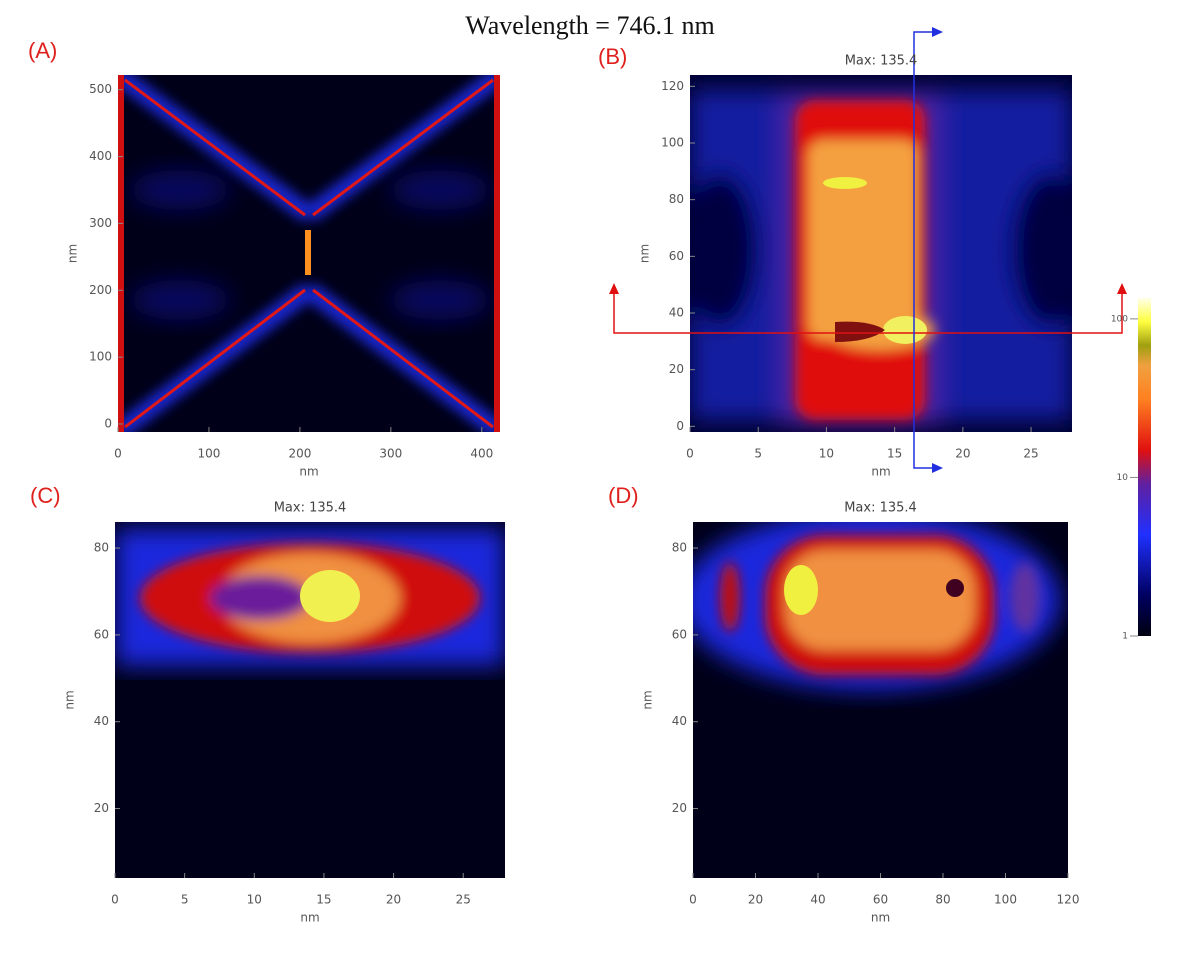 The width and height of the screenshot is (1192, 979). Describe the element at coordinates (100, 89) in the screenshot. I see `y-tick-label: 500` at that location.